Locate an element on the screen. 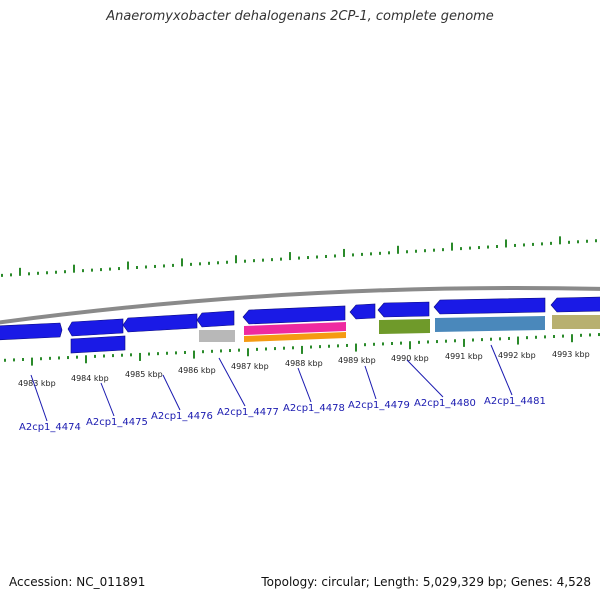 Image resolution: width=600 pixels, height=600 pixels. gene-label: A2cp1_4481 is located at coordinates (515, 401).